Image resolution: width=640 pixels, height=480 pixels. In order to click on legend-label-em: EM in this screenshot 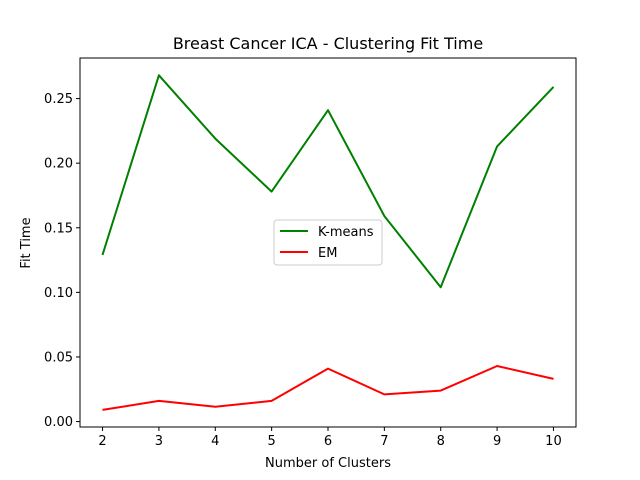, I will do `click(327, 253)`.